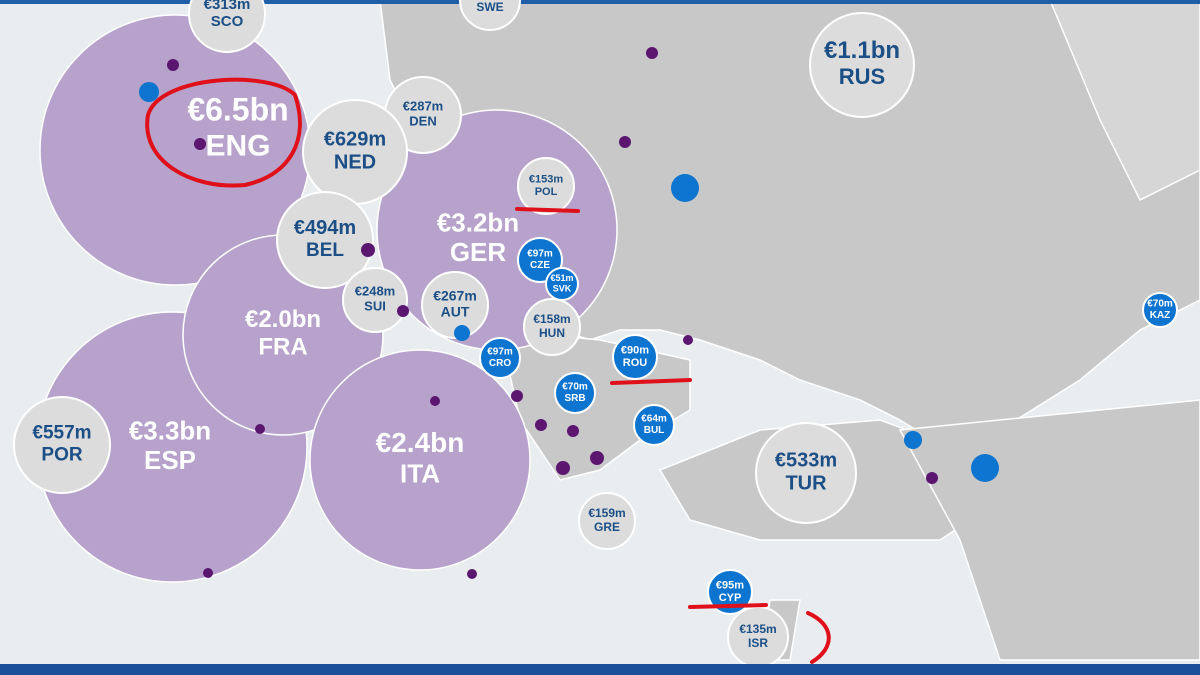 The height and width of the screenshot is (675, 1200). I want to click on bubble-code: CYP, so click(730, 598).